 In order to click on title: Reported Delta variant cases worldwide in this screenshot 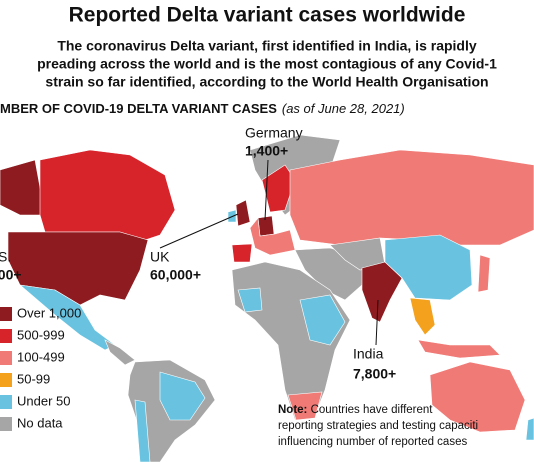, I will do `click(267, 15)`.